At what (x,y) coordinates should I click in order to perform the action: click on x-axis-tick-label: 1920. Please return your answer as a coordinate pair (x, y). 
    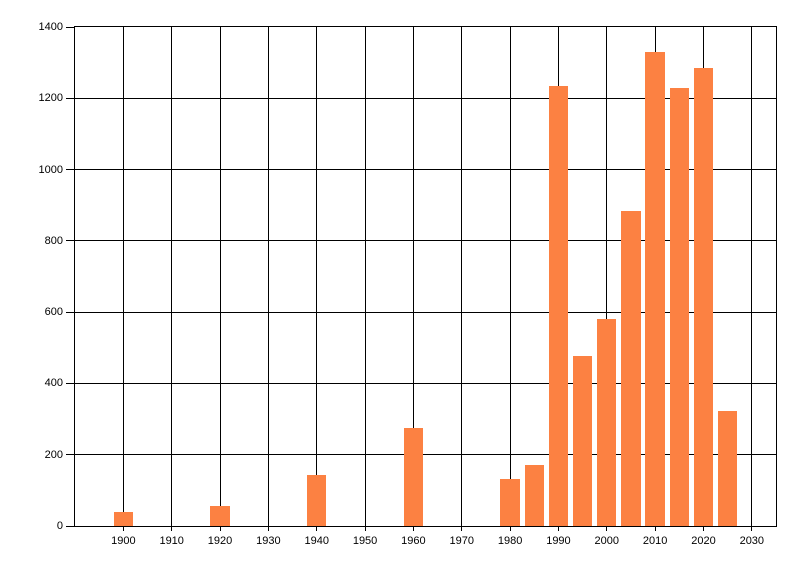
    Looking at the image, I should click on (220, 541).